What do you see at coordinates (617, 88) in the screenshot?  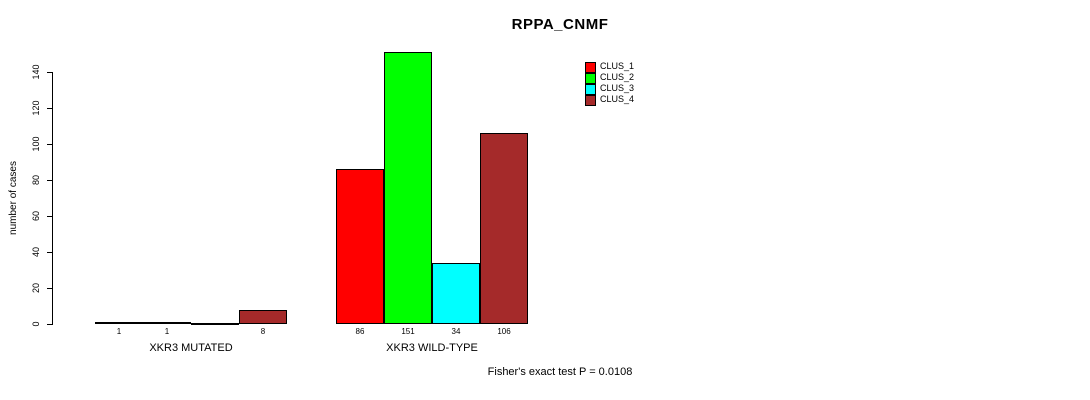 I see `legend-label-clus_3: CLUS_3` at bounding box center [617, 88].